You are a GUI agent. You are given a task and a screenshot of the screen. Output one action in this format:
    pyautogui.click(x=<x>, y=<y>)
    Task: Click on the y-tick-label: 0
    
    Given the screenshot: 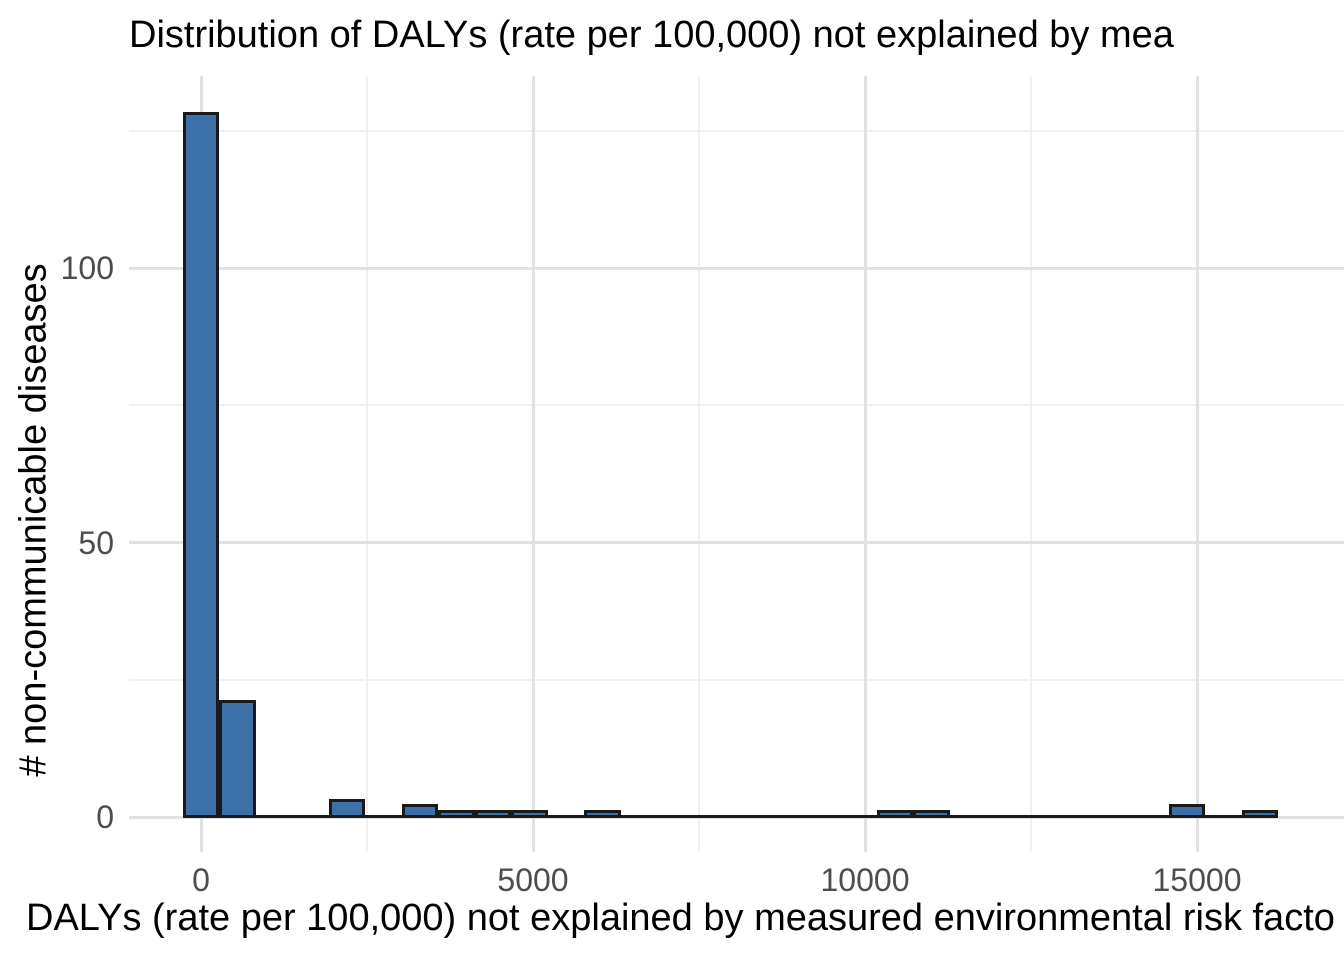 What is the action you would take?
    pyautogui.click(x=105, y=817)
    